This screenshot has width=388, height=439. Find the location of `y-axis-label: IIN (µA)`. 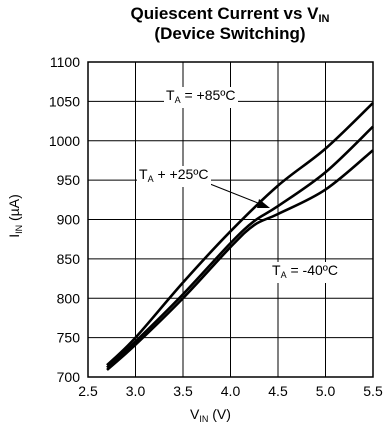

y-axis-label: IIN (µA) is located at coordinates (15, 216).